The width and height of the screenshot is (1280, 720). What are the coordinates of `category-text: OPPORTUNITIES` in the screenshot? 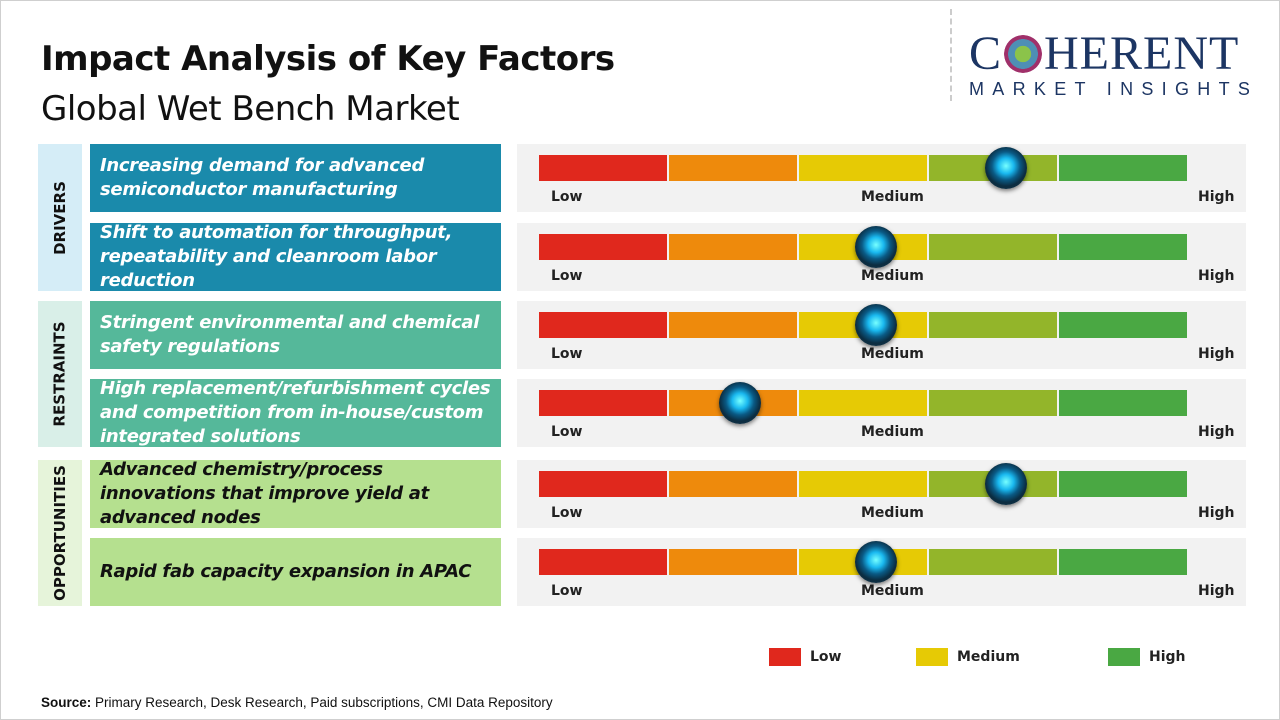 It's located at (60, 533).